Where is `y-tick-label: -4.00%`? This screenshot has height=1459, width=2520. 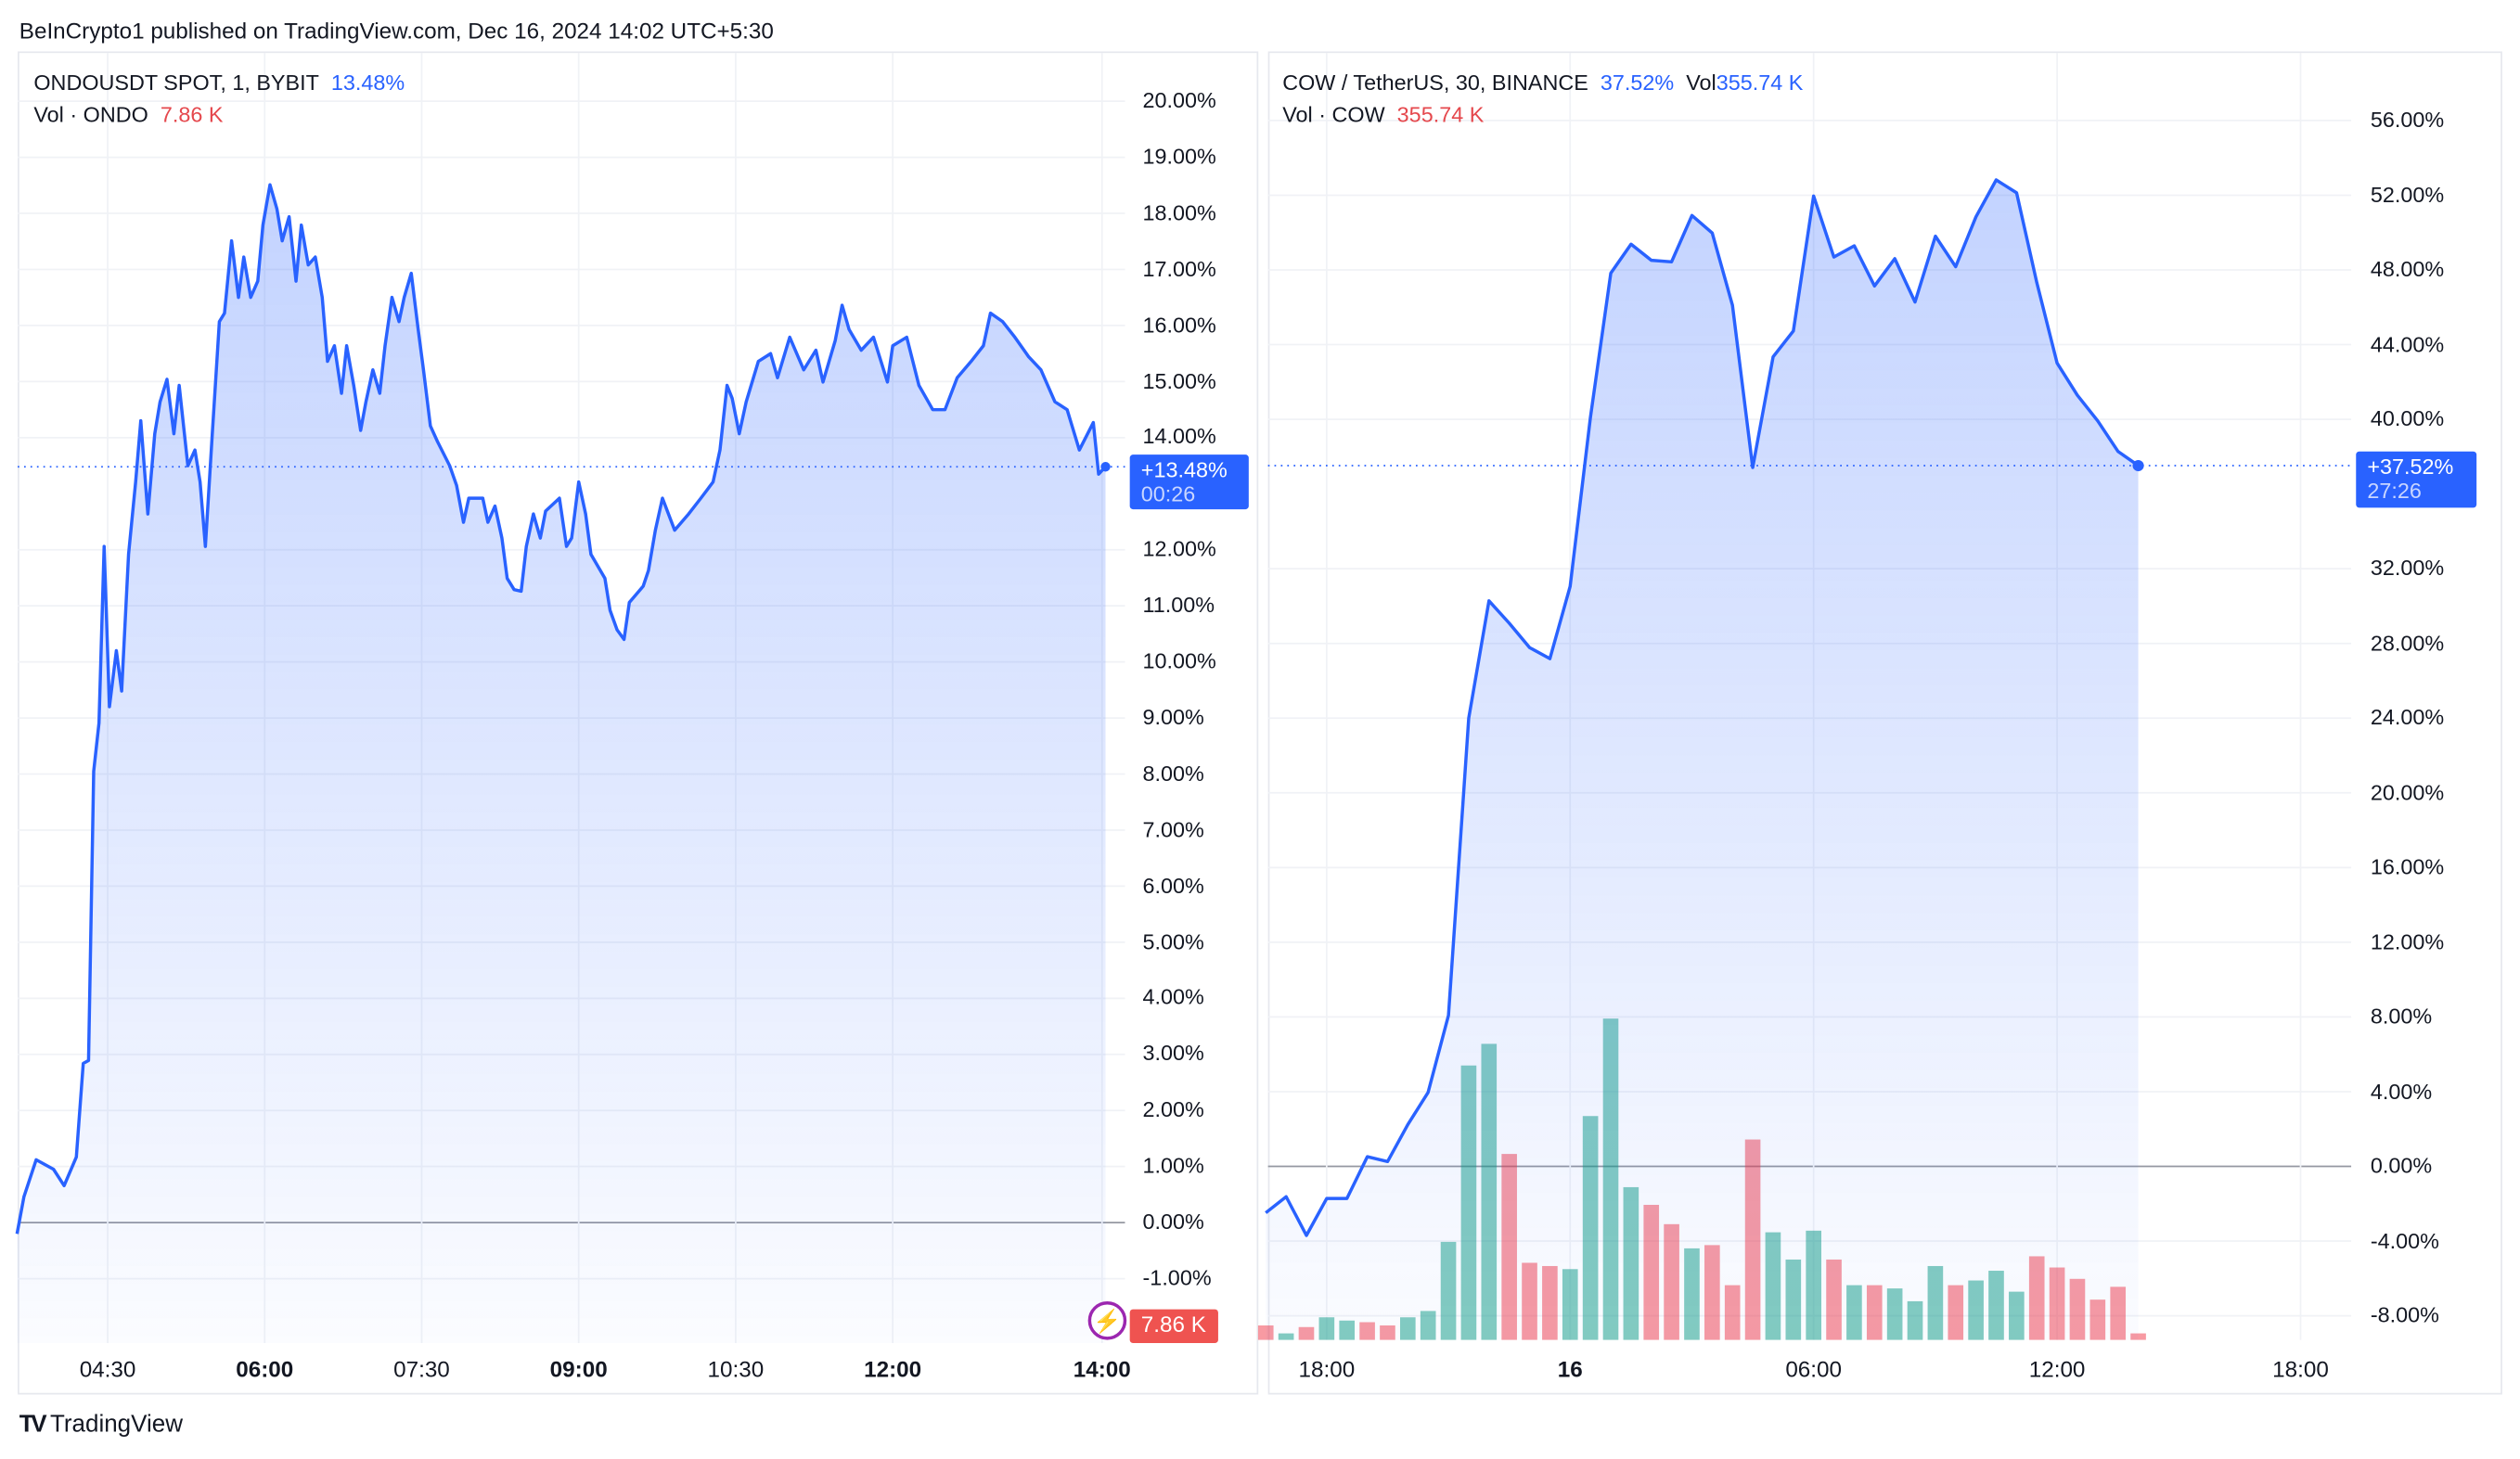
y-tick-label: -4.00% is located at coordinates (2404, 1240).